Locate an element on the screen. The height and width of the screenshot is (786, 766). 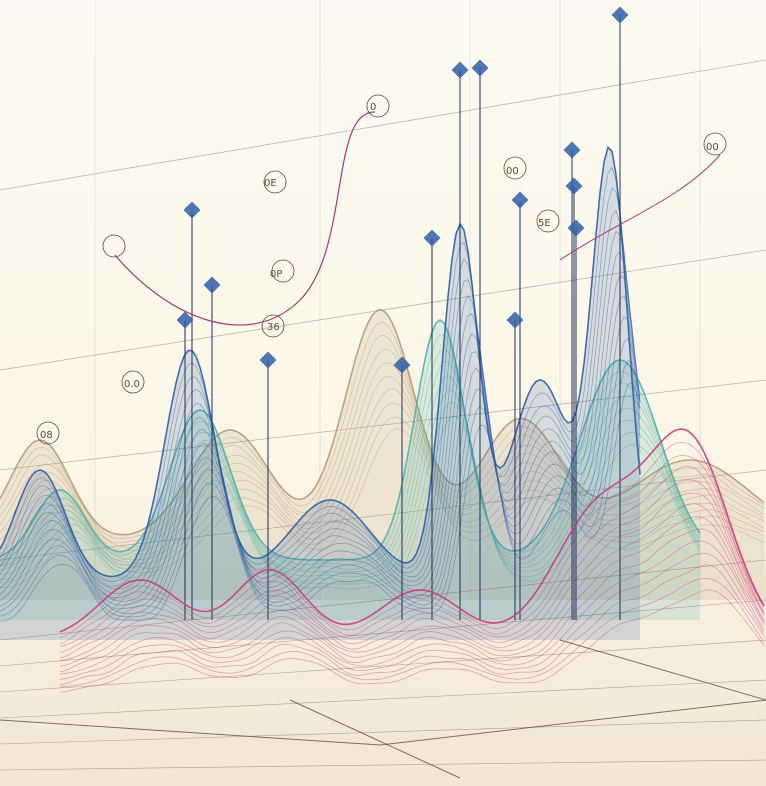
marker-label: 5E is located at coordinates (544, 223).